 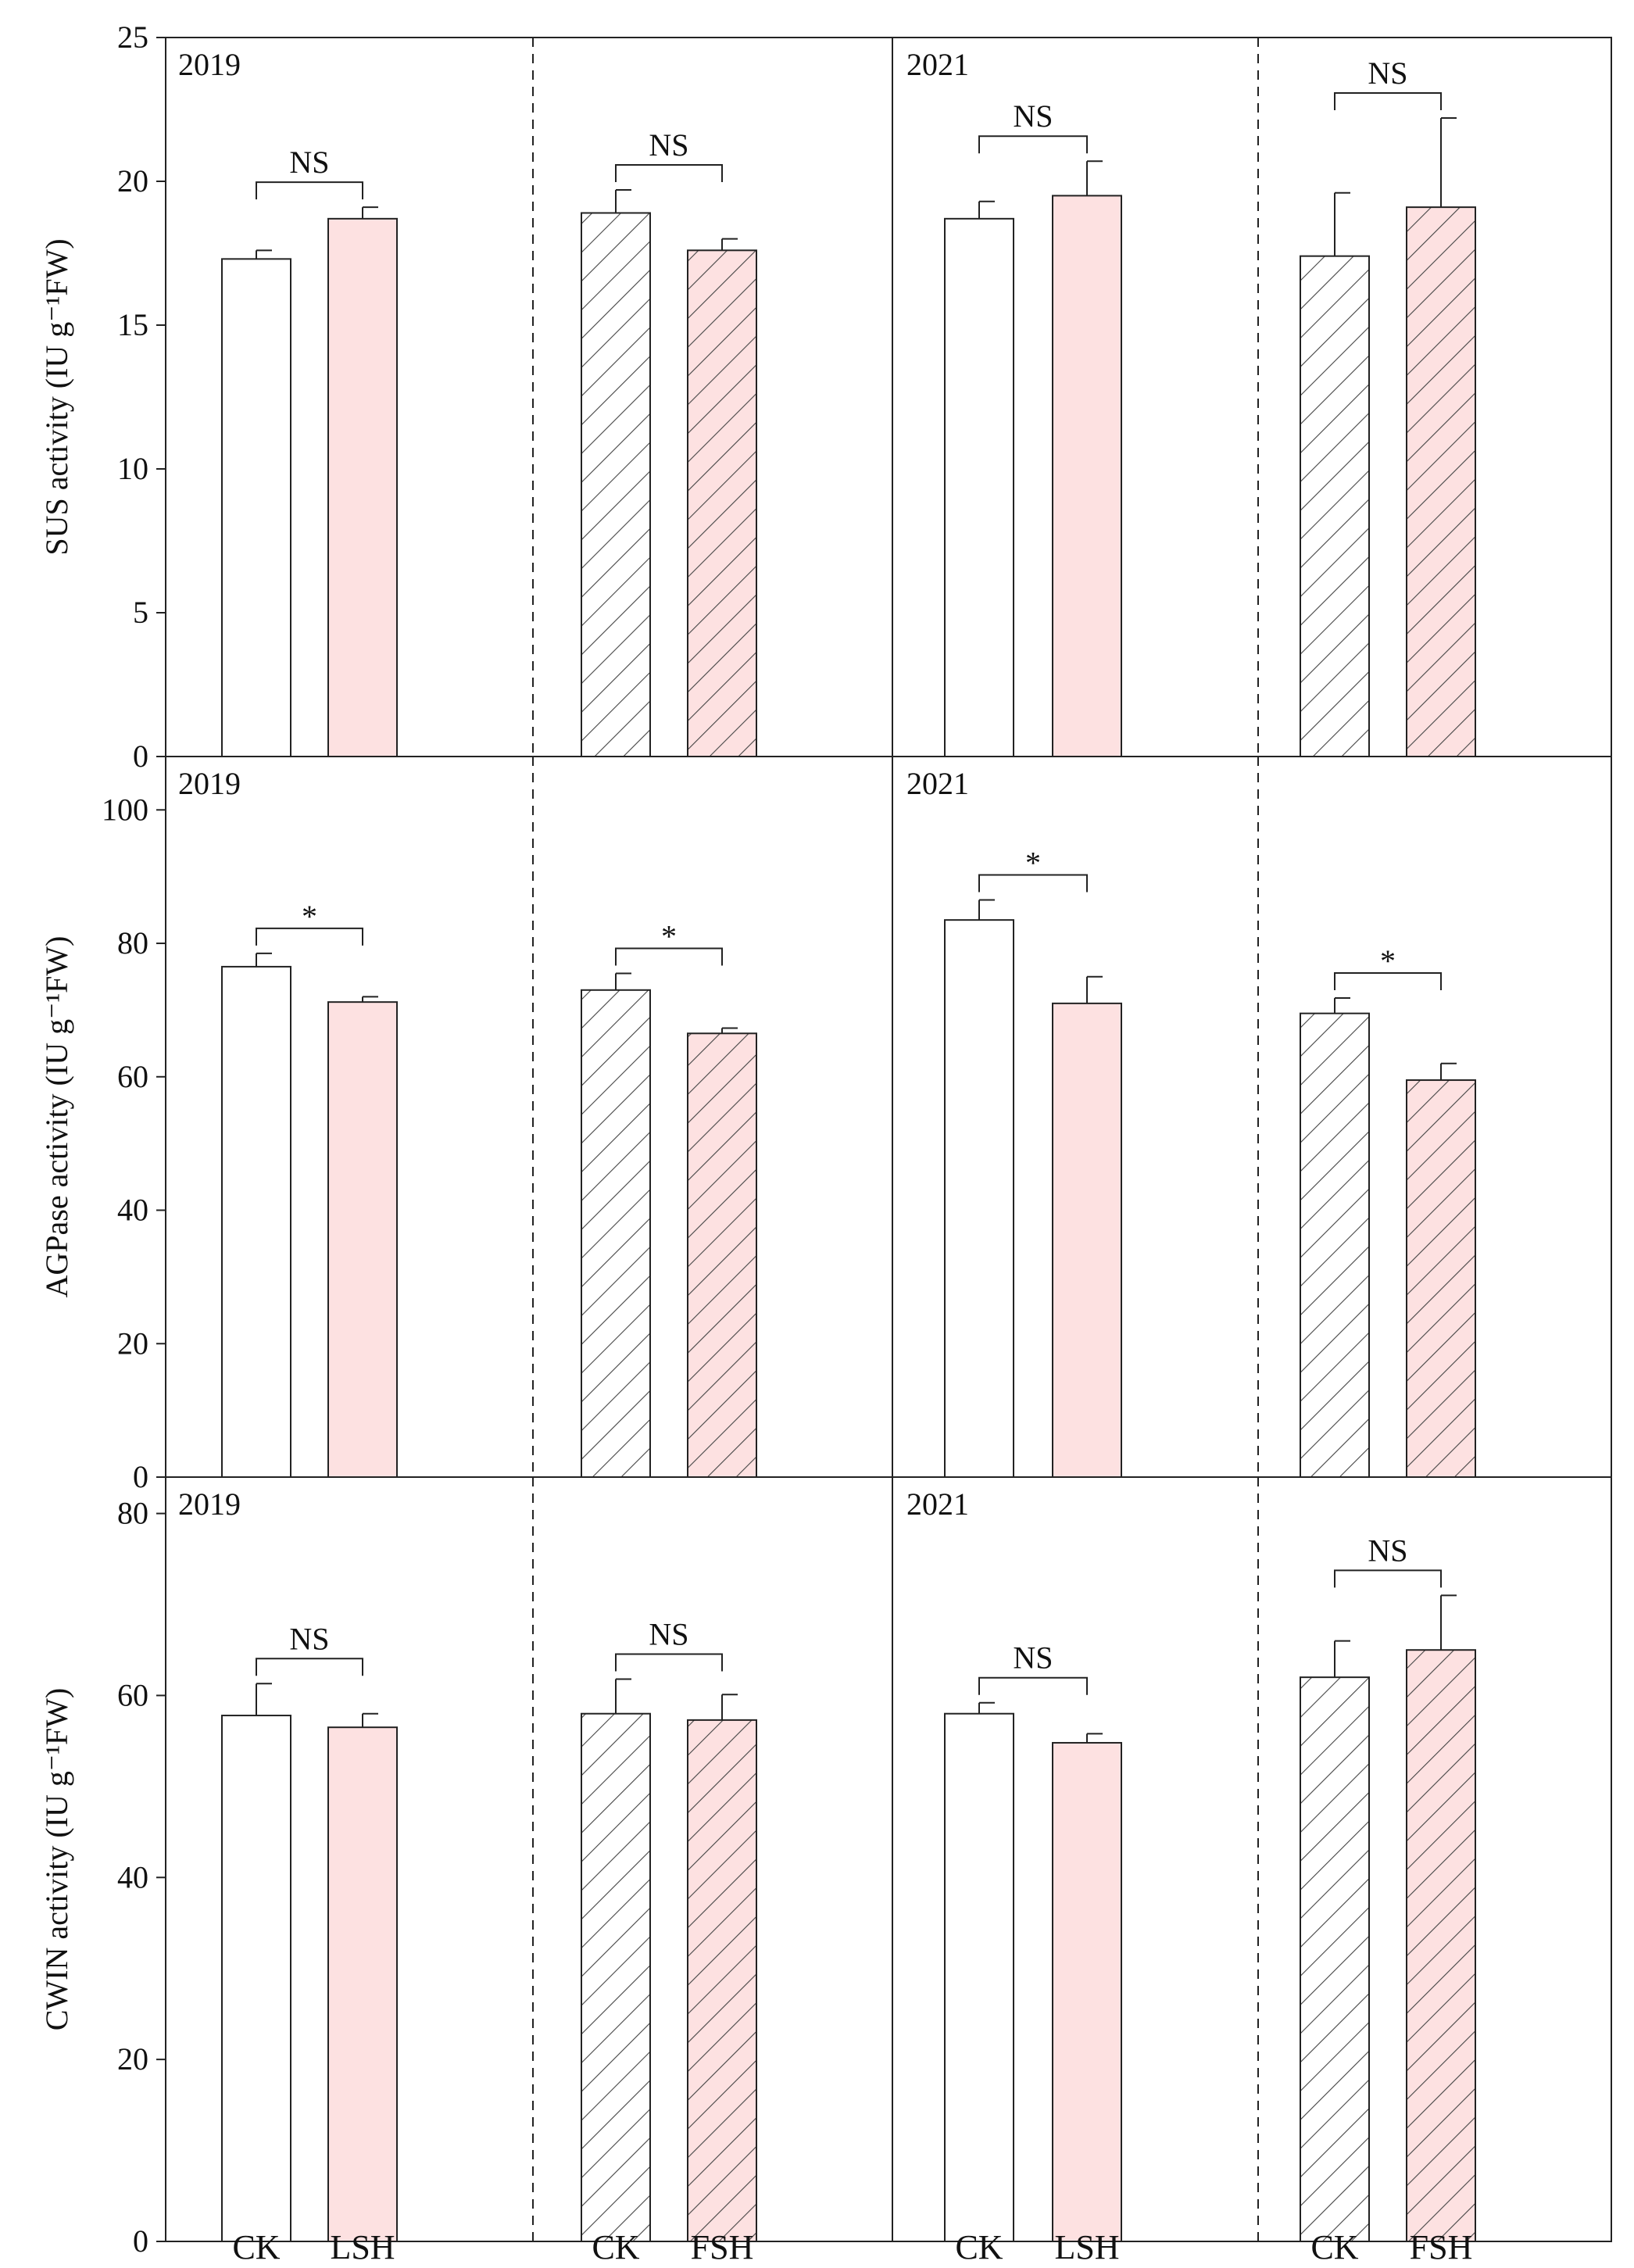 What do you see at coordinates (57, 1116) in the screenshot?
I see `y-axis-title: AGPase activity (IU g⁻¹FW)` at bounding box center [57, 1116].